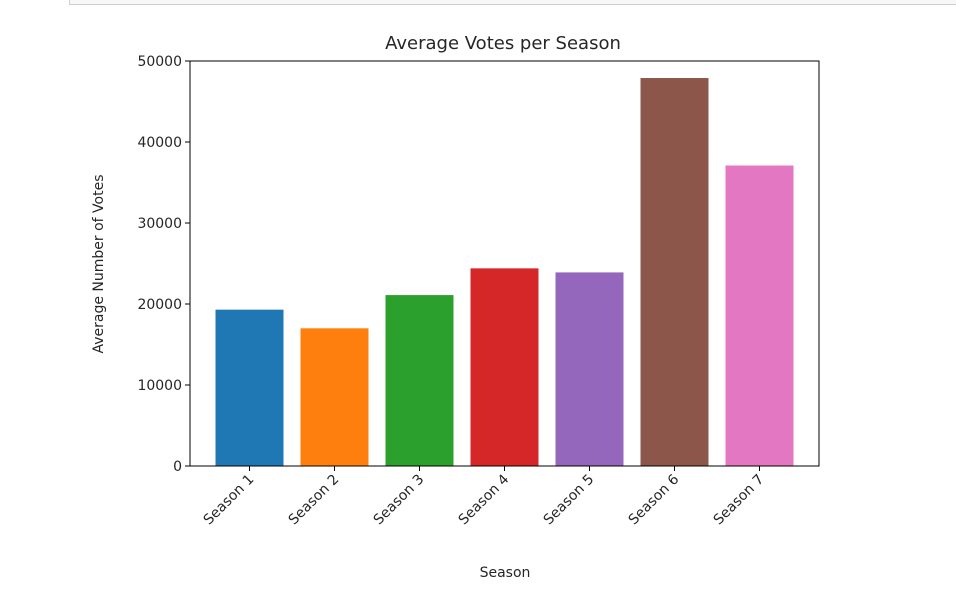  What do you see at coordinates (739, 500) in the screenshot?
I see `x-tick-label: Season 7` at bounding box center [739, 500].